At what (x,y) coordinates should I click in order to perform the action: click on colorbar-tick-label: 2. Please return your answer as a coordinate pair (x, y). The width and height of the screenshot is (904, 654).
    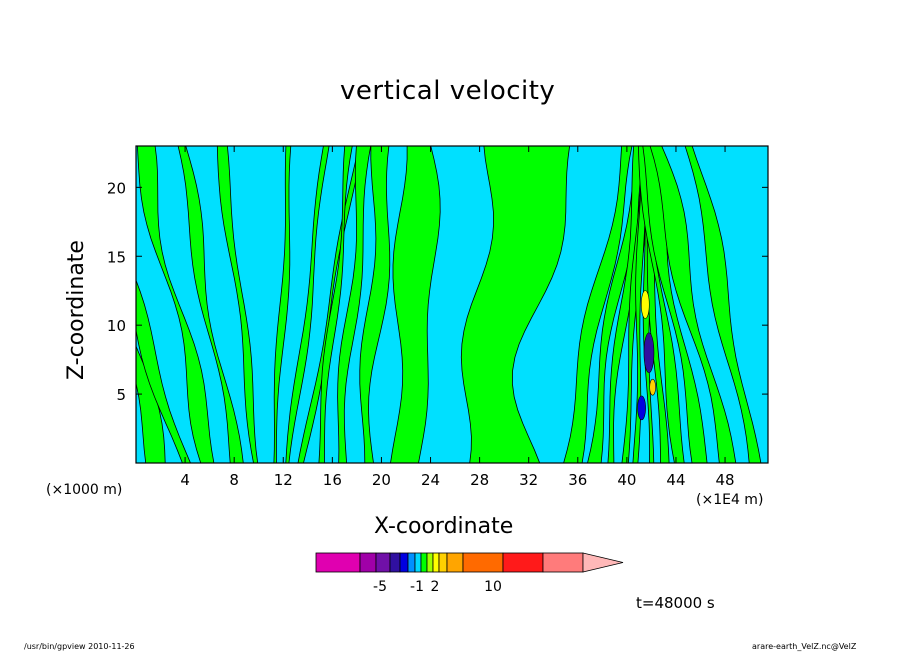
    Looking at the image, I should click on (435, 587).